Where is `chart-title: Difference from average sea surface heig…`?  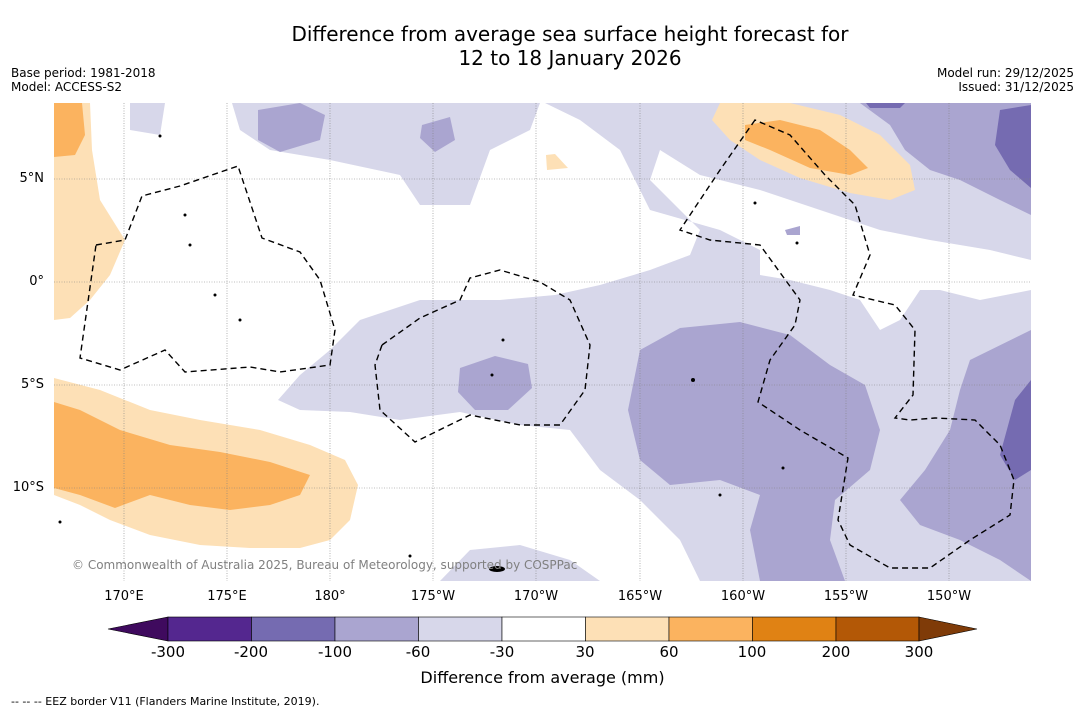
chart-title: Difference from average sea surface heig… is located at coordinates (542, 46).